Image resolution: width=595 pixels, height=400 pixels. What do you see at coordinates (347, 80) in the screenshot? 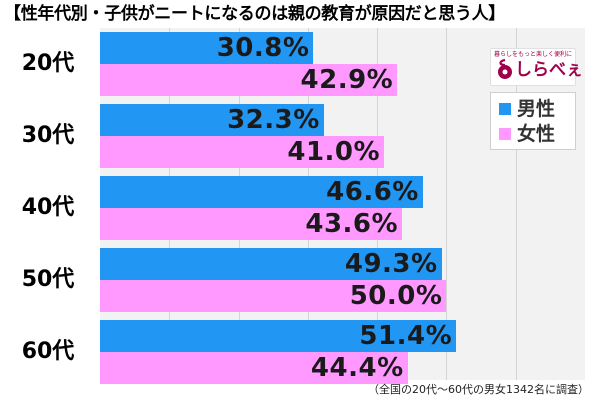
I see `bar-value-label: 42.9%` at bounding box center [347, 80].